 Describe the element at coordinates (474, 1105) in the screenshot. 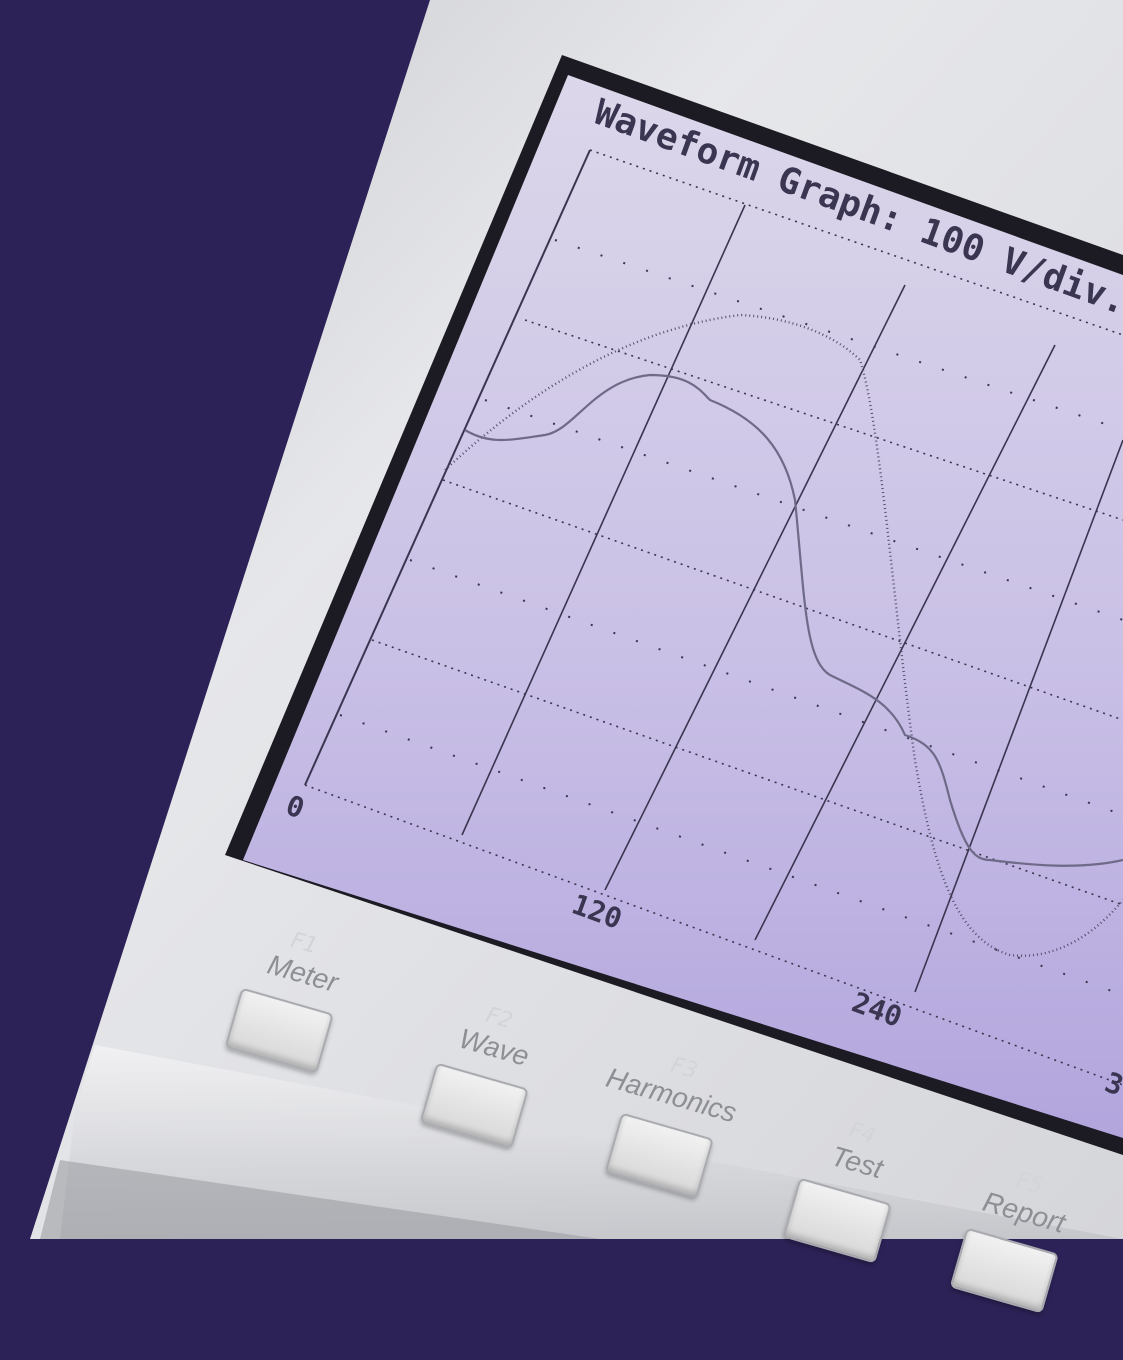

I see `f2-button` at that location.